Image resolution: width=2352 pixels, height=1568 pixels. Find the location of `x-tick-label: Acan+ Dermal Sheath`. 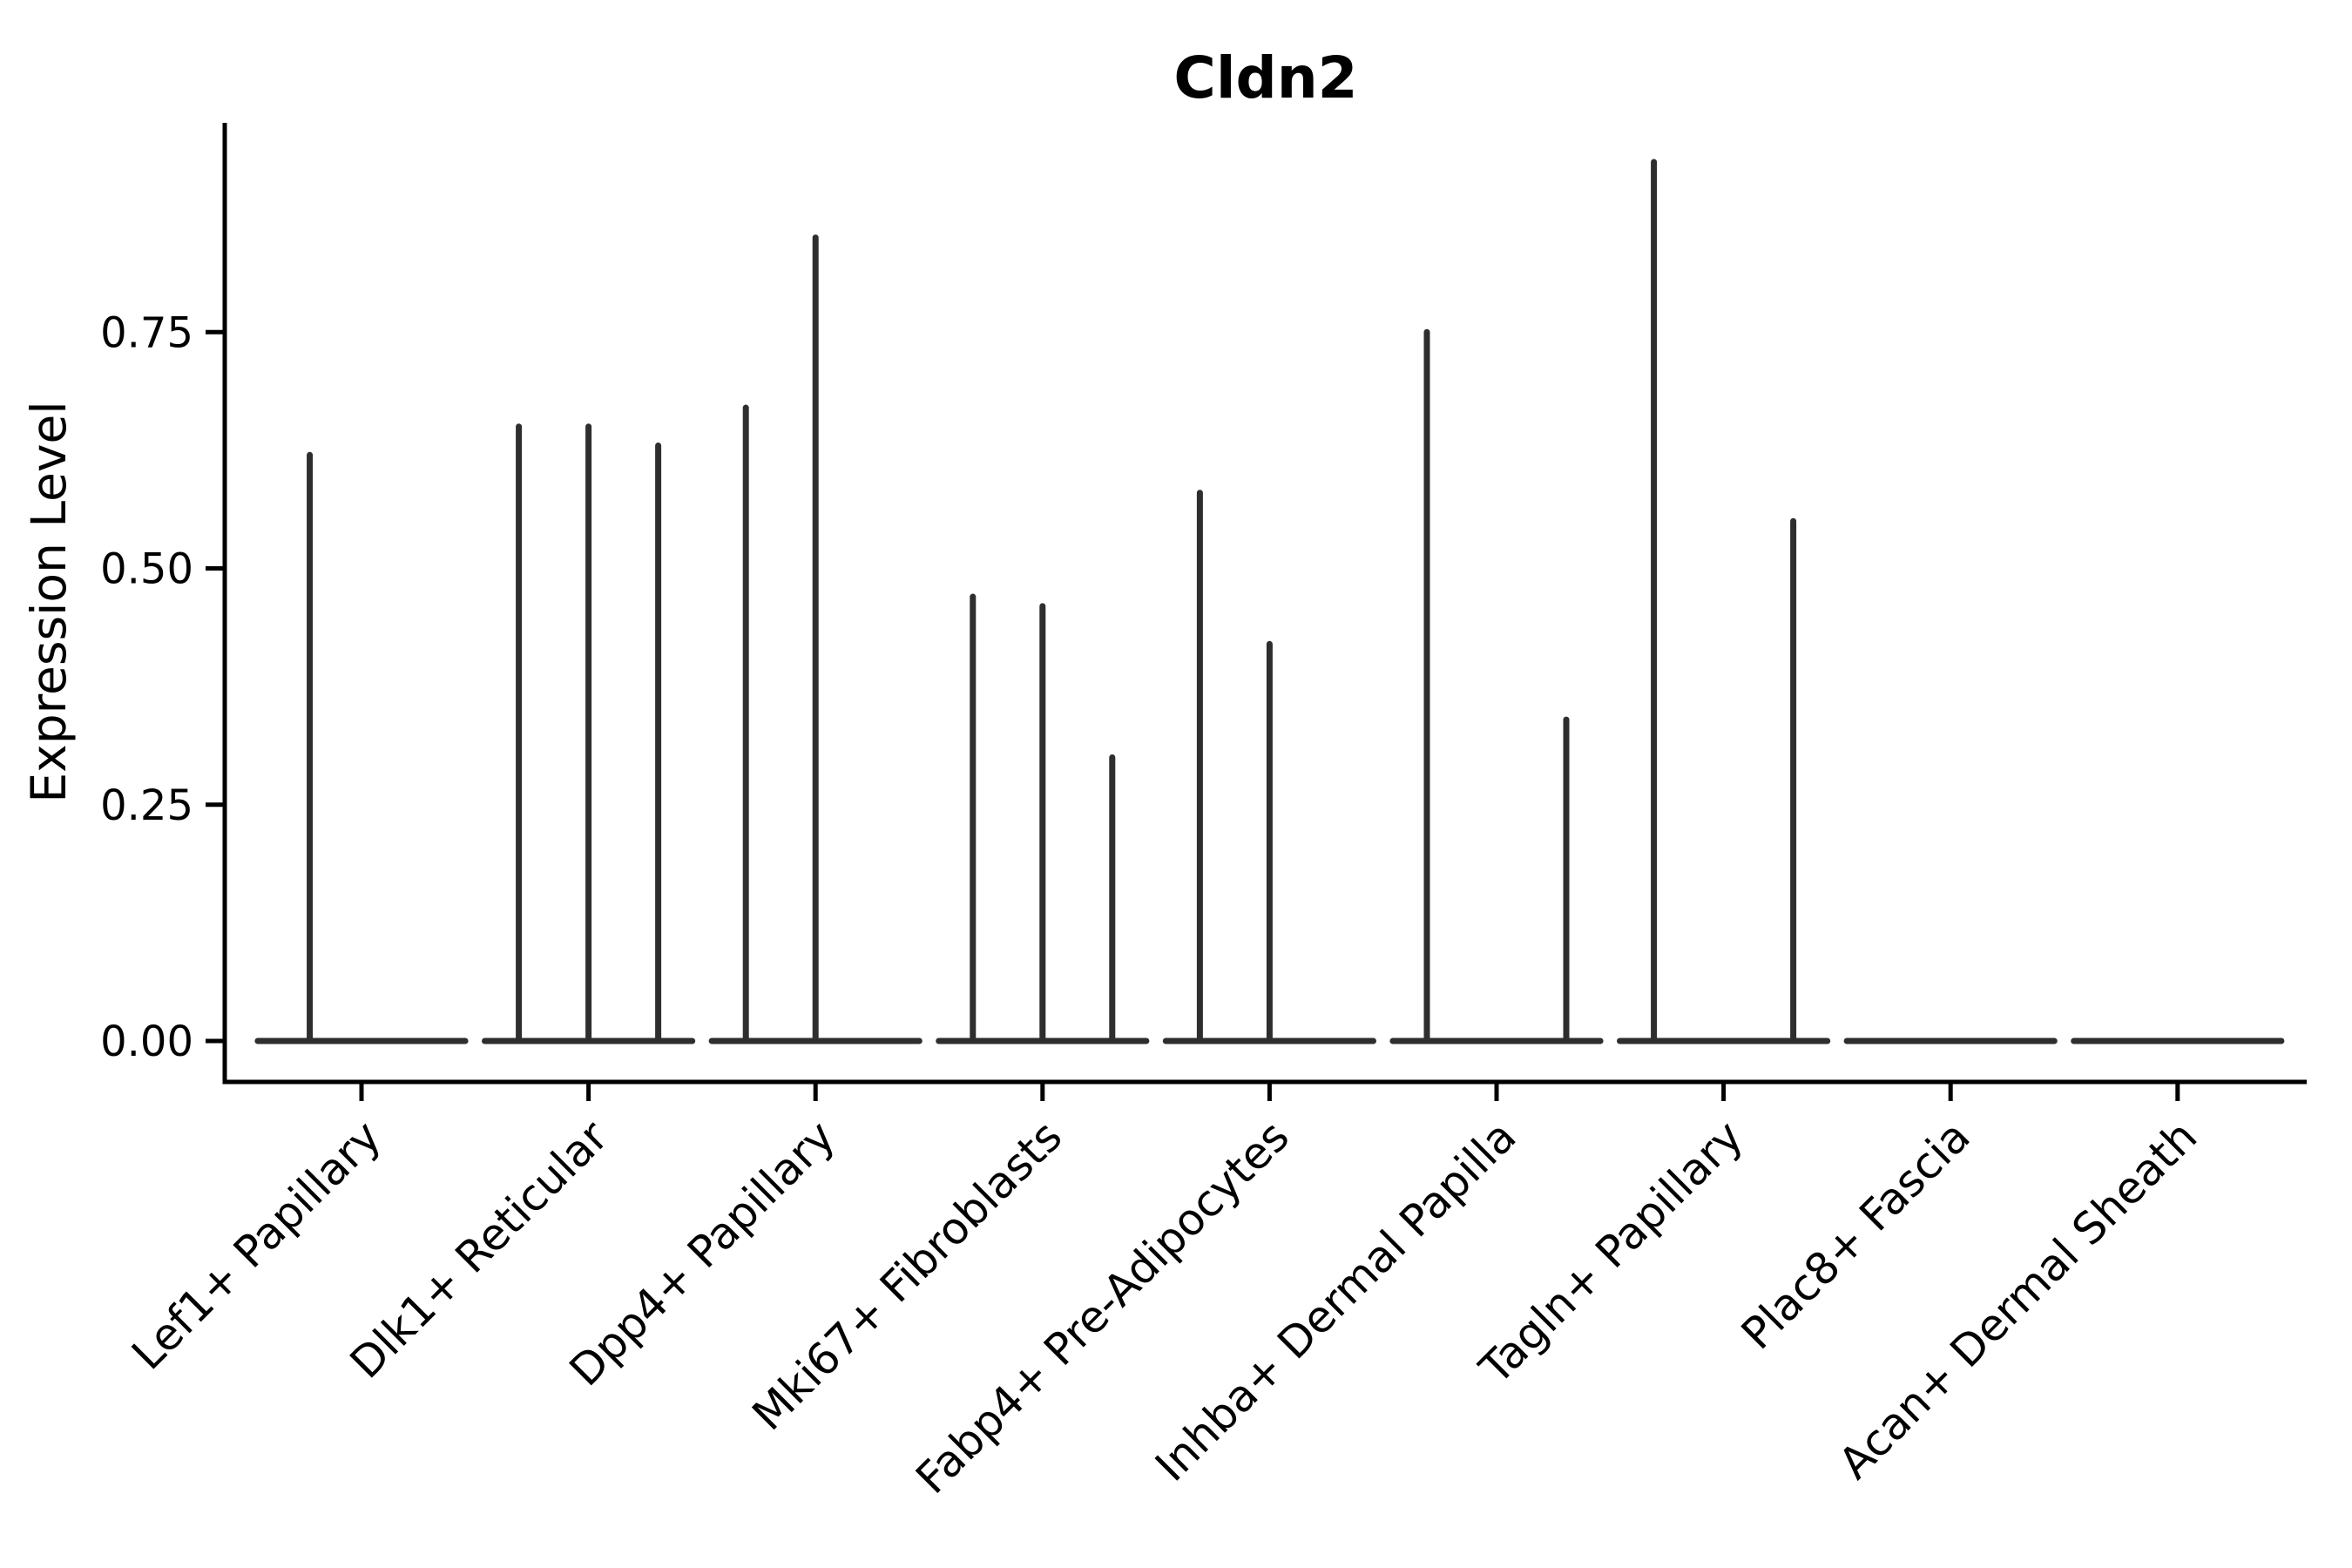

x-tick-label: Acan+ Dermal Sheath is located at coordinates (2018, 1300).